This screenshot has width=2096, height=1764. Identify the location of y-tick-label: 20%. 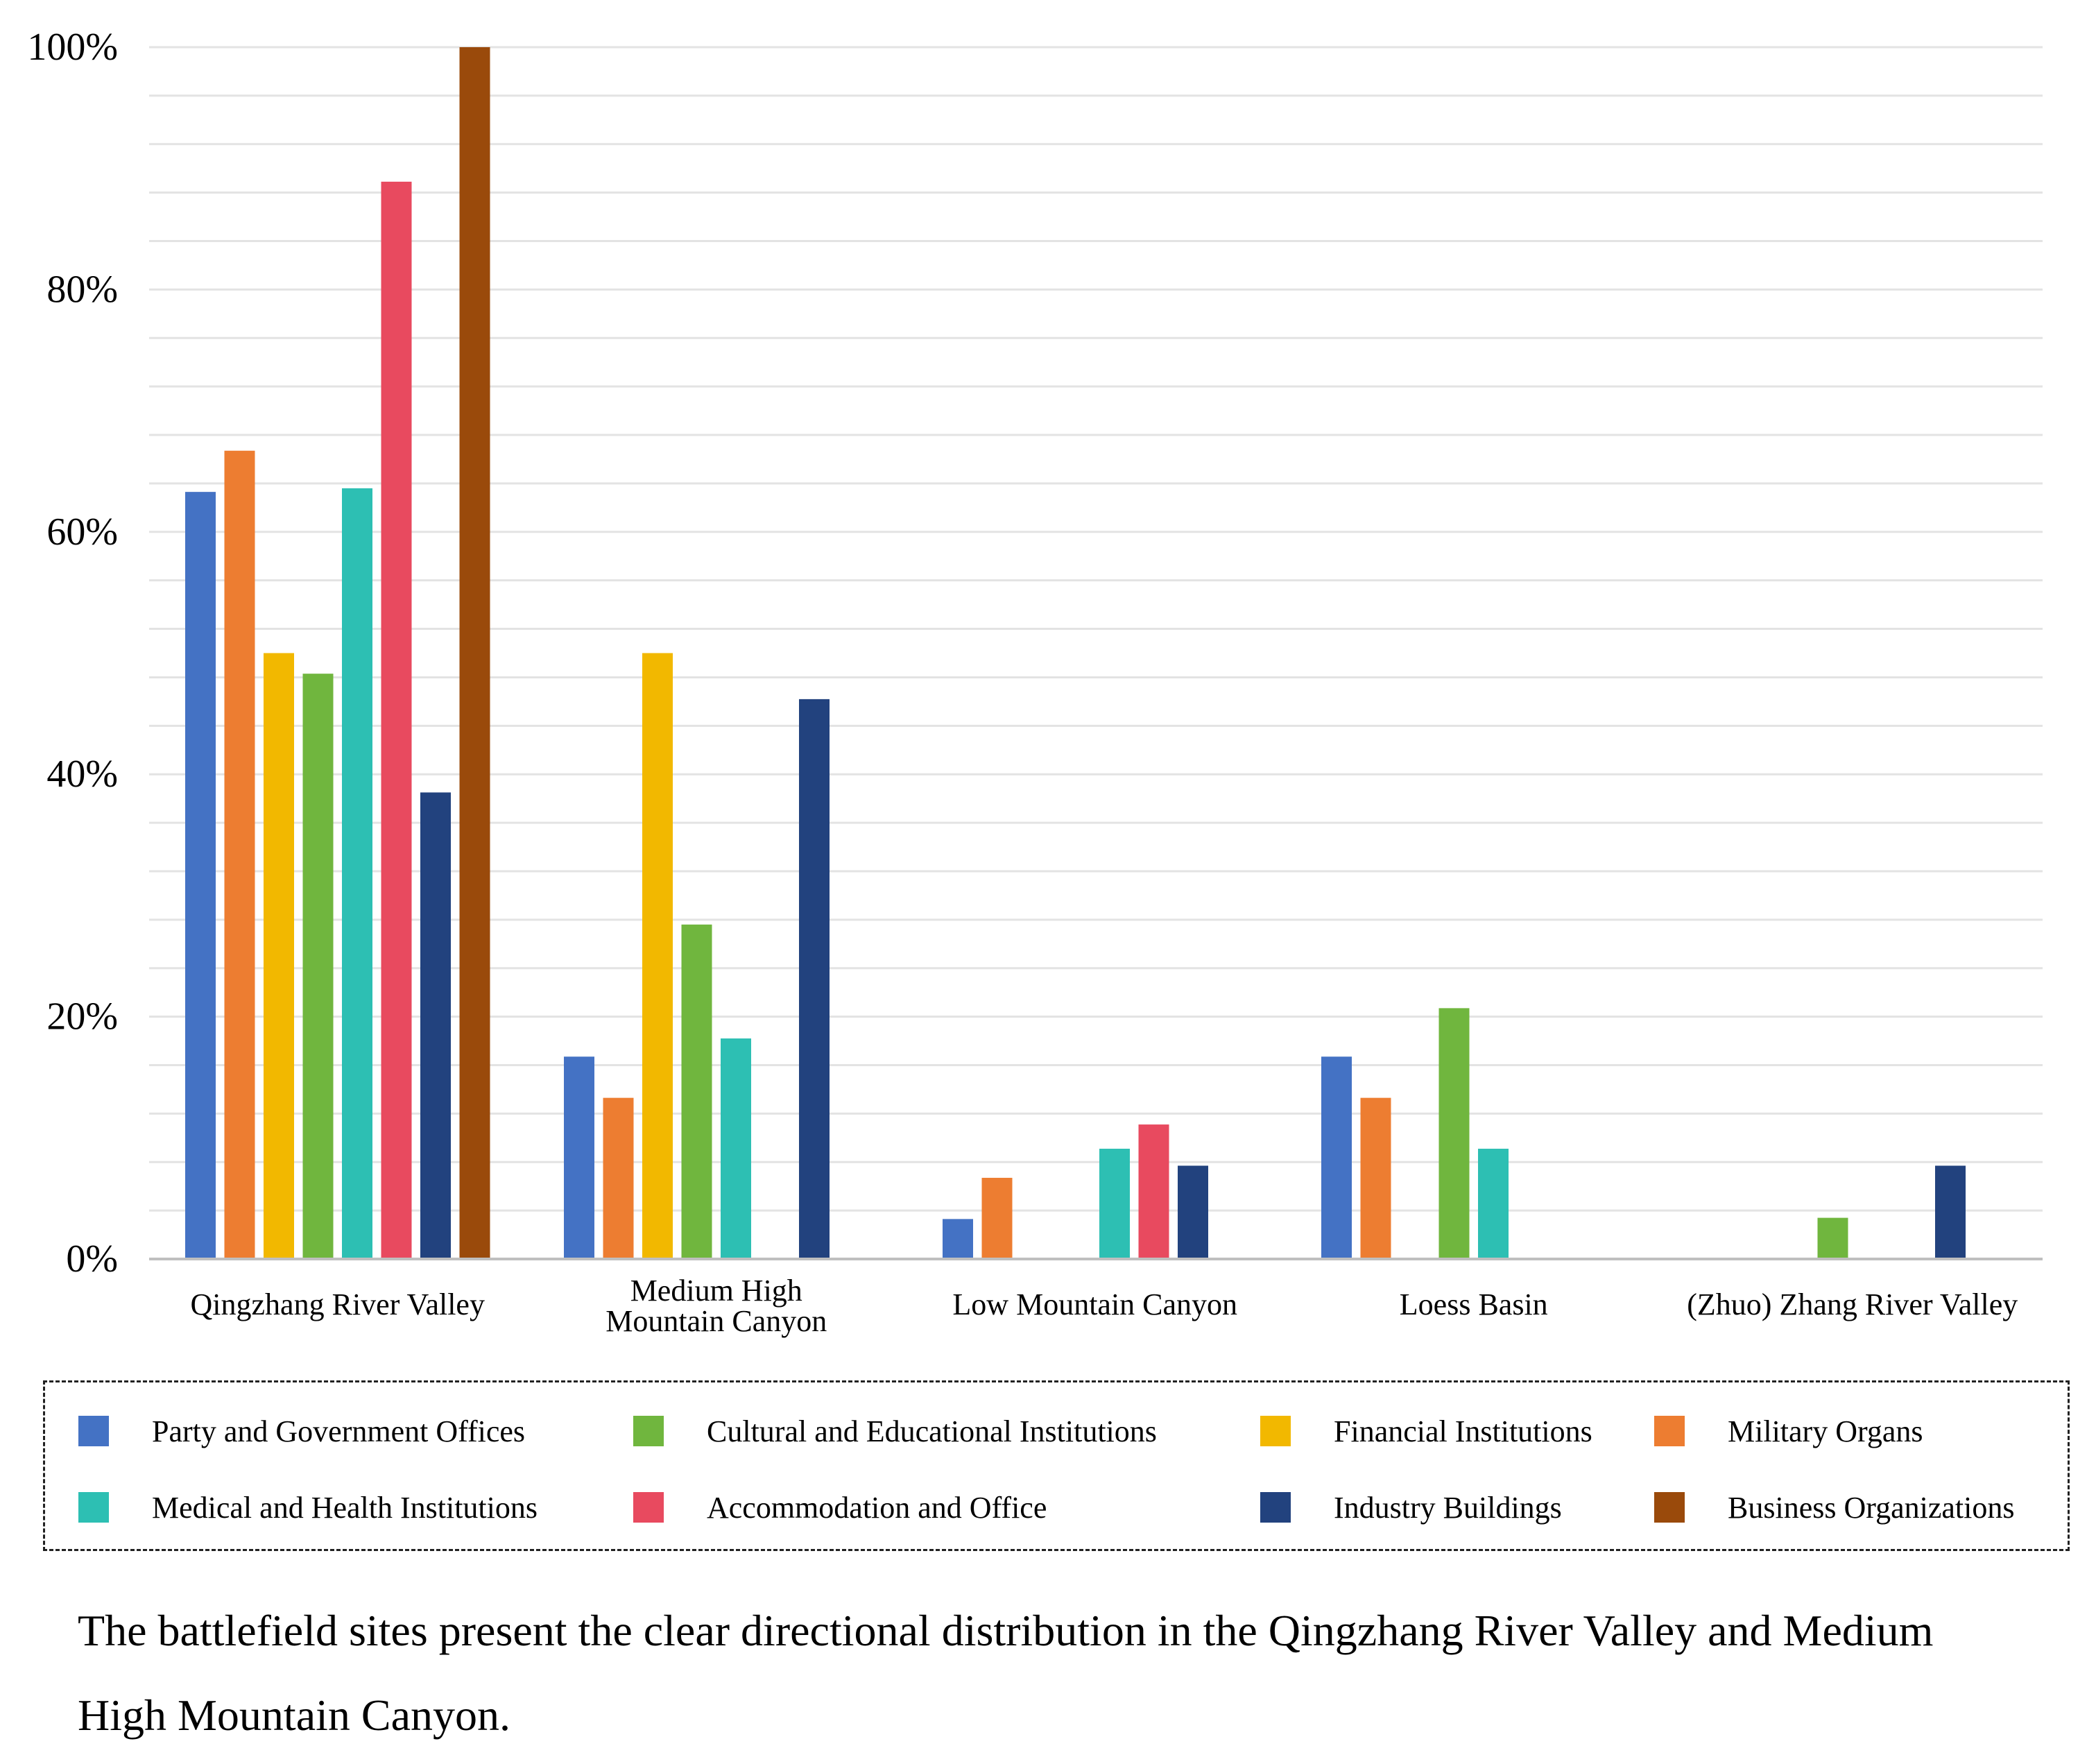
(82, 1016).